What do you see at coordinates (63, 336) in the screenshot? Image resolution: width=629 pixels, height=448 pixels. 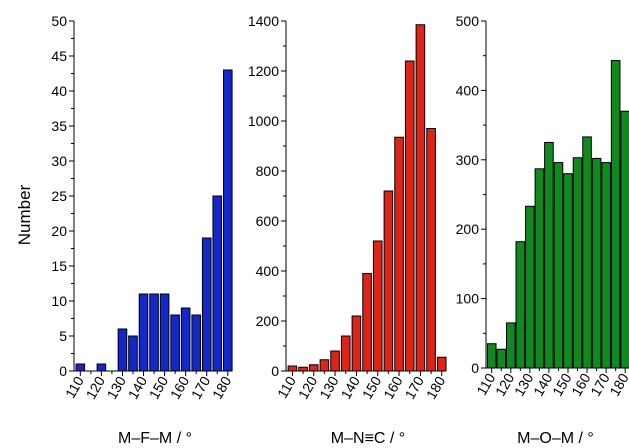 I see `y-tick-label: 5` at bounding box center [63, 336].